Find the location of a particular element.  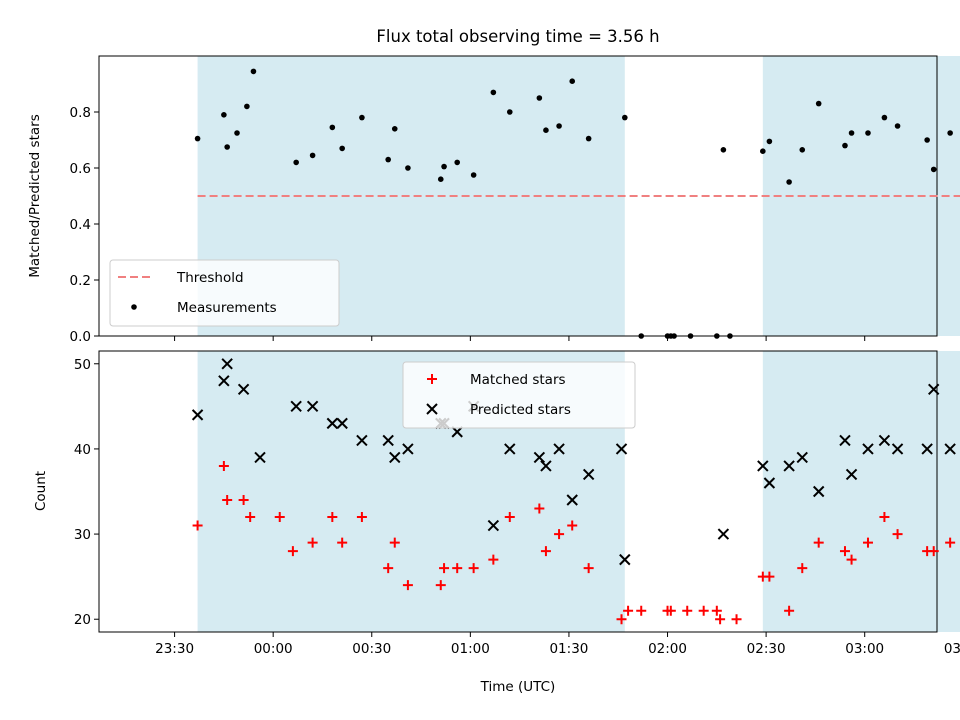

legend: Threshold Measurements is located at coordinates (224, 293).